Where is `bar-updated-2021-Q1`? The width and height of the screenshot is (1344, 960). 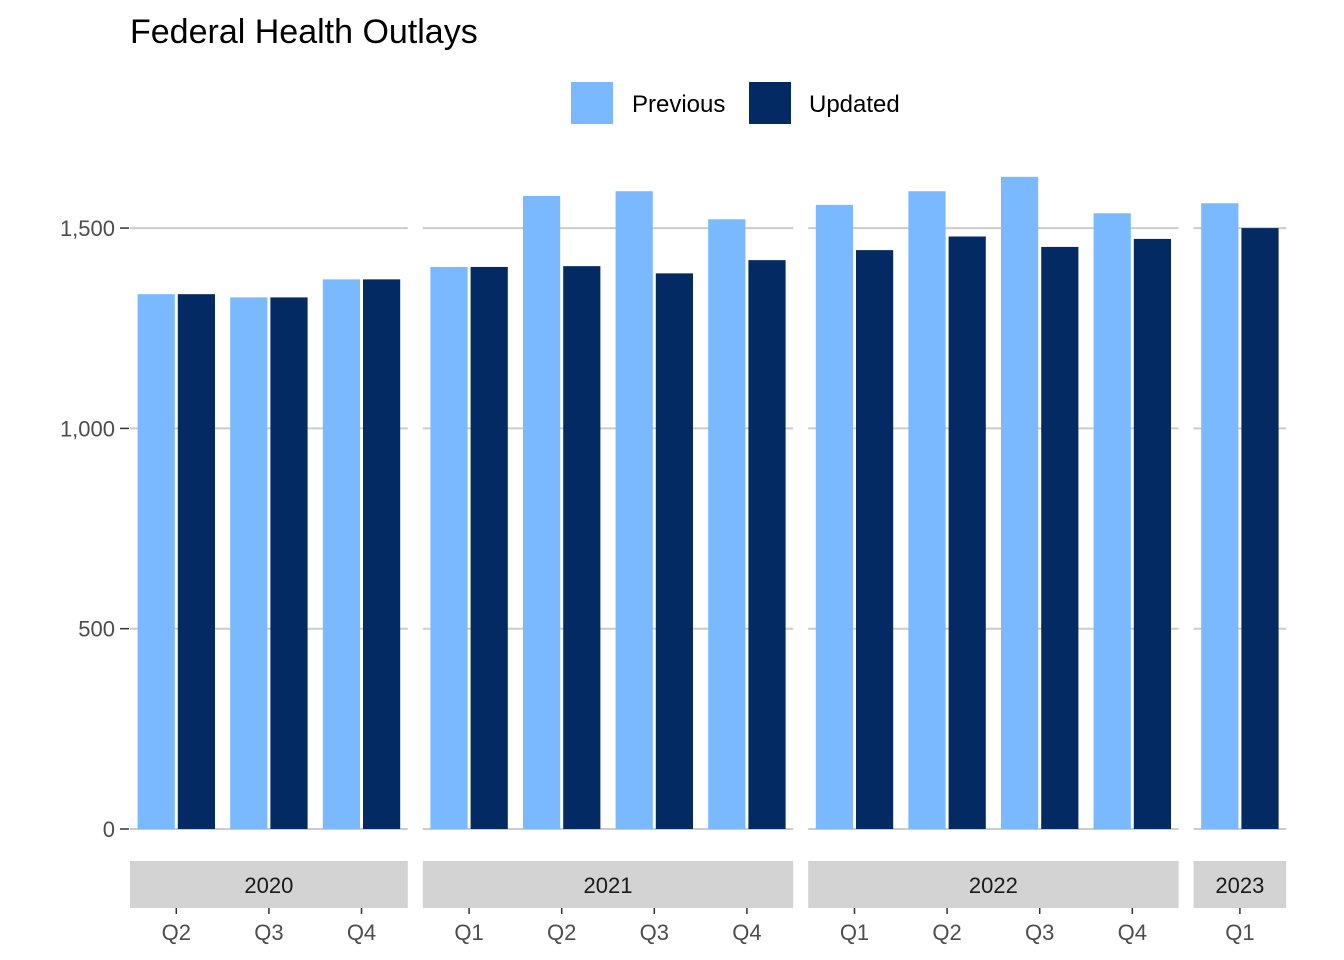 bar-updated-2021-Q1 is located at coordinates (489, 547).